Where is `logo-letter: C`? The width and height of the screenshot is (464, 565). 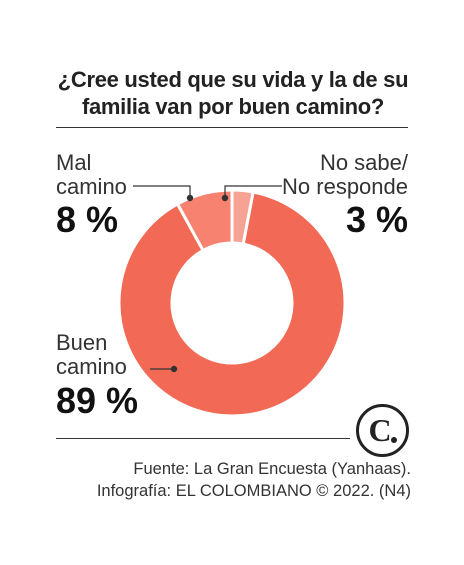
logo-letter: C is located at coordinates (379, 430).